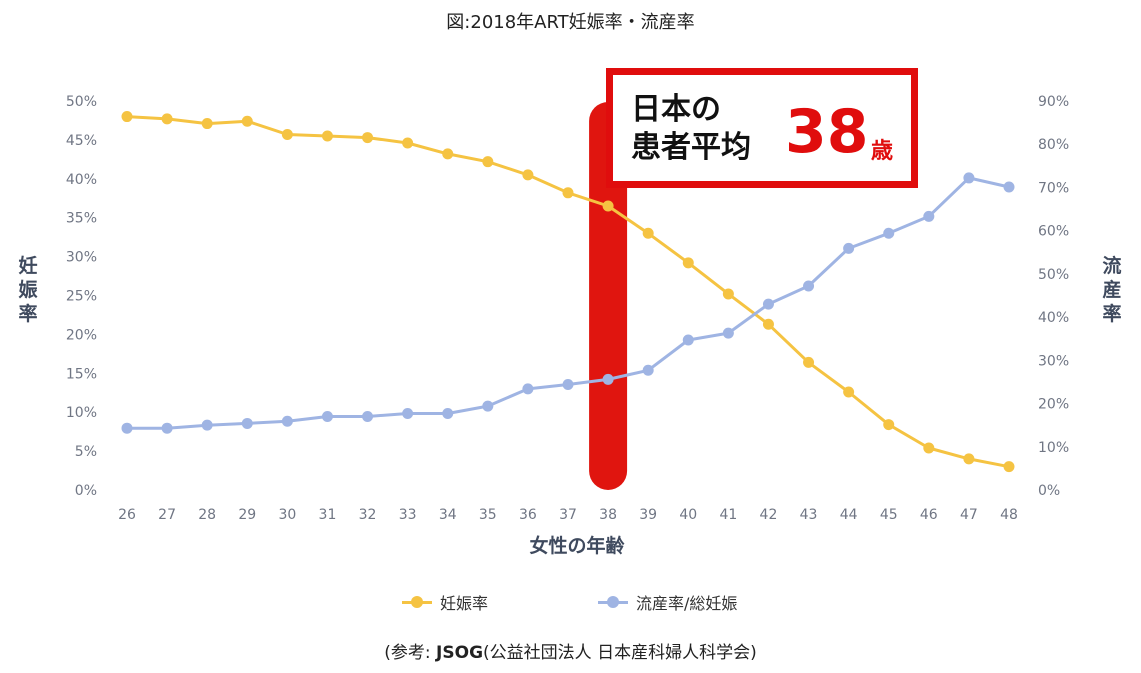  What do you see at coordinates (1053, 405) in the screenshot?
I see `right-tick-label: 20%` at bounding box center [1053, 405].